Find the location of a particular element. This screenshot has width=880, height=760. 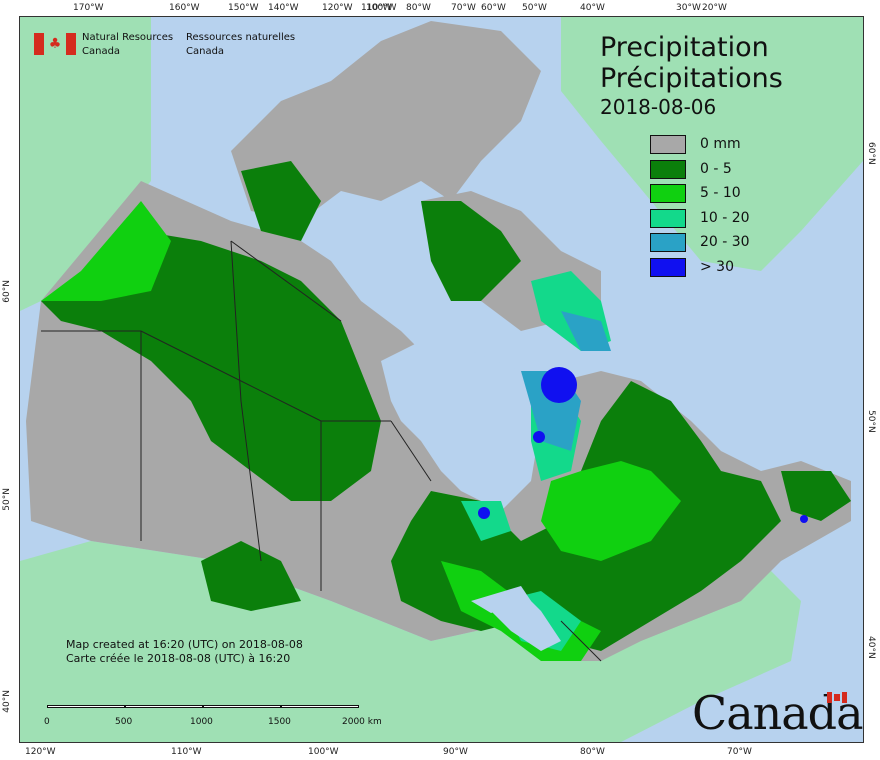

legend-label: 20 - 30 is located at coordinates (725, 242).